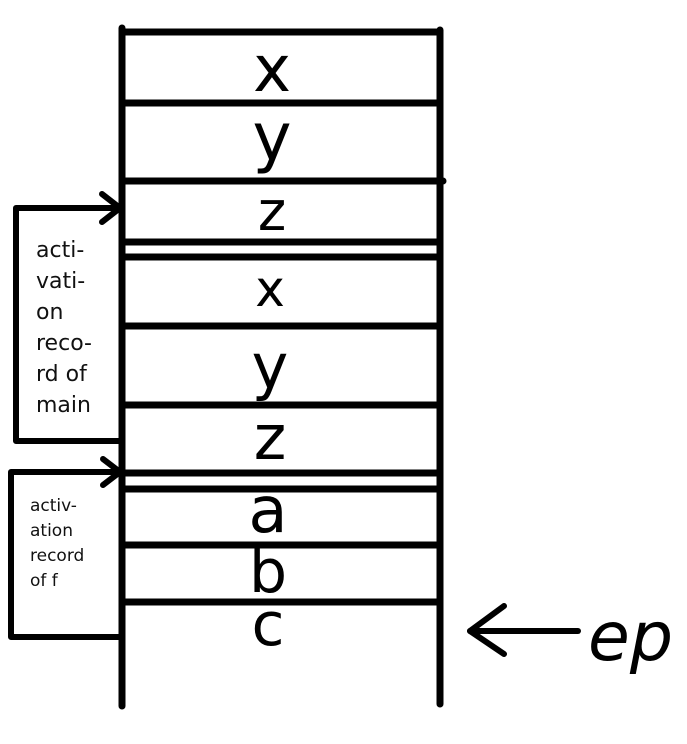 The width and height of the screenshot is (687, 744). I want to click on f-record-label-line: ation, so click(51, 531).